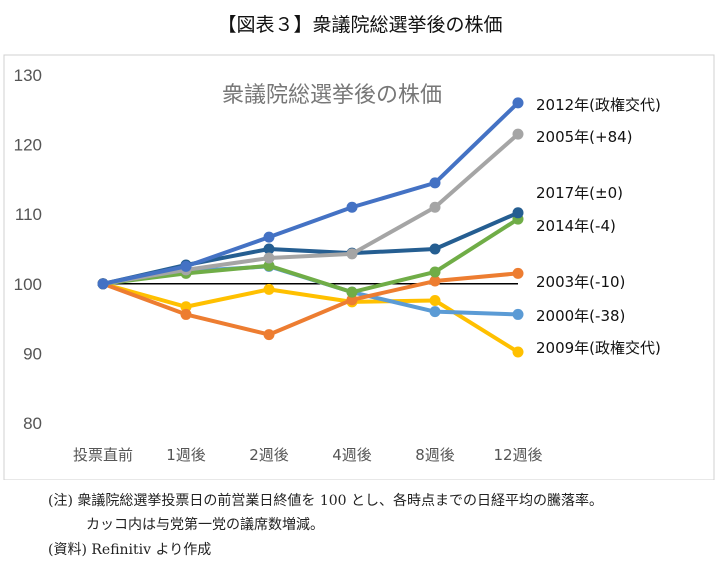 The width and height of the screenshot is (720, 570). What do you see at coordinates (130, 550) in the screenshot?
I see `source-note: (資料) Refinitiv より作成` at bounding box center [130, 550].